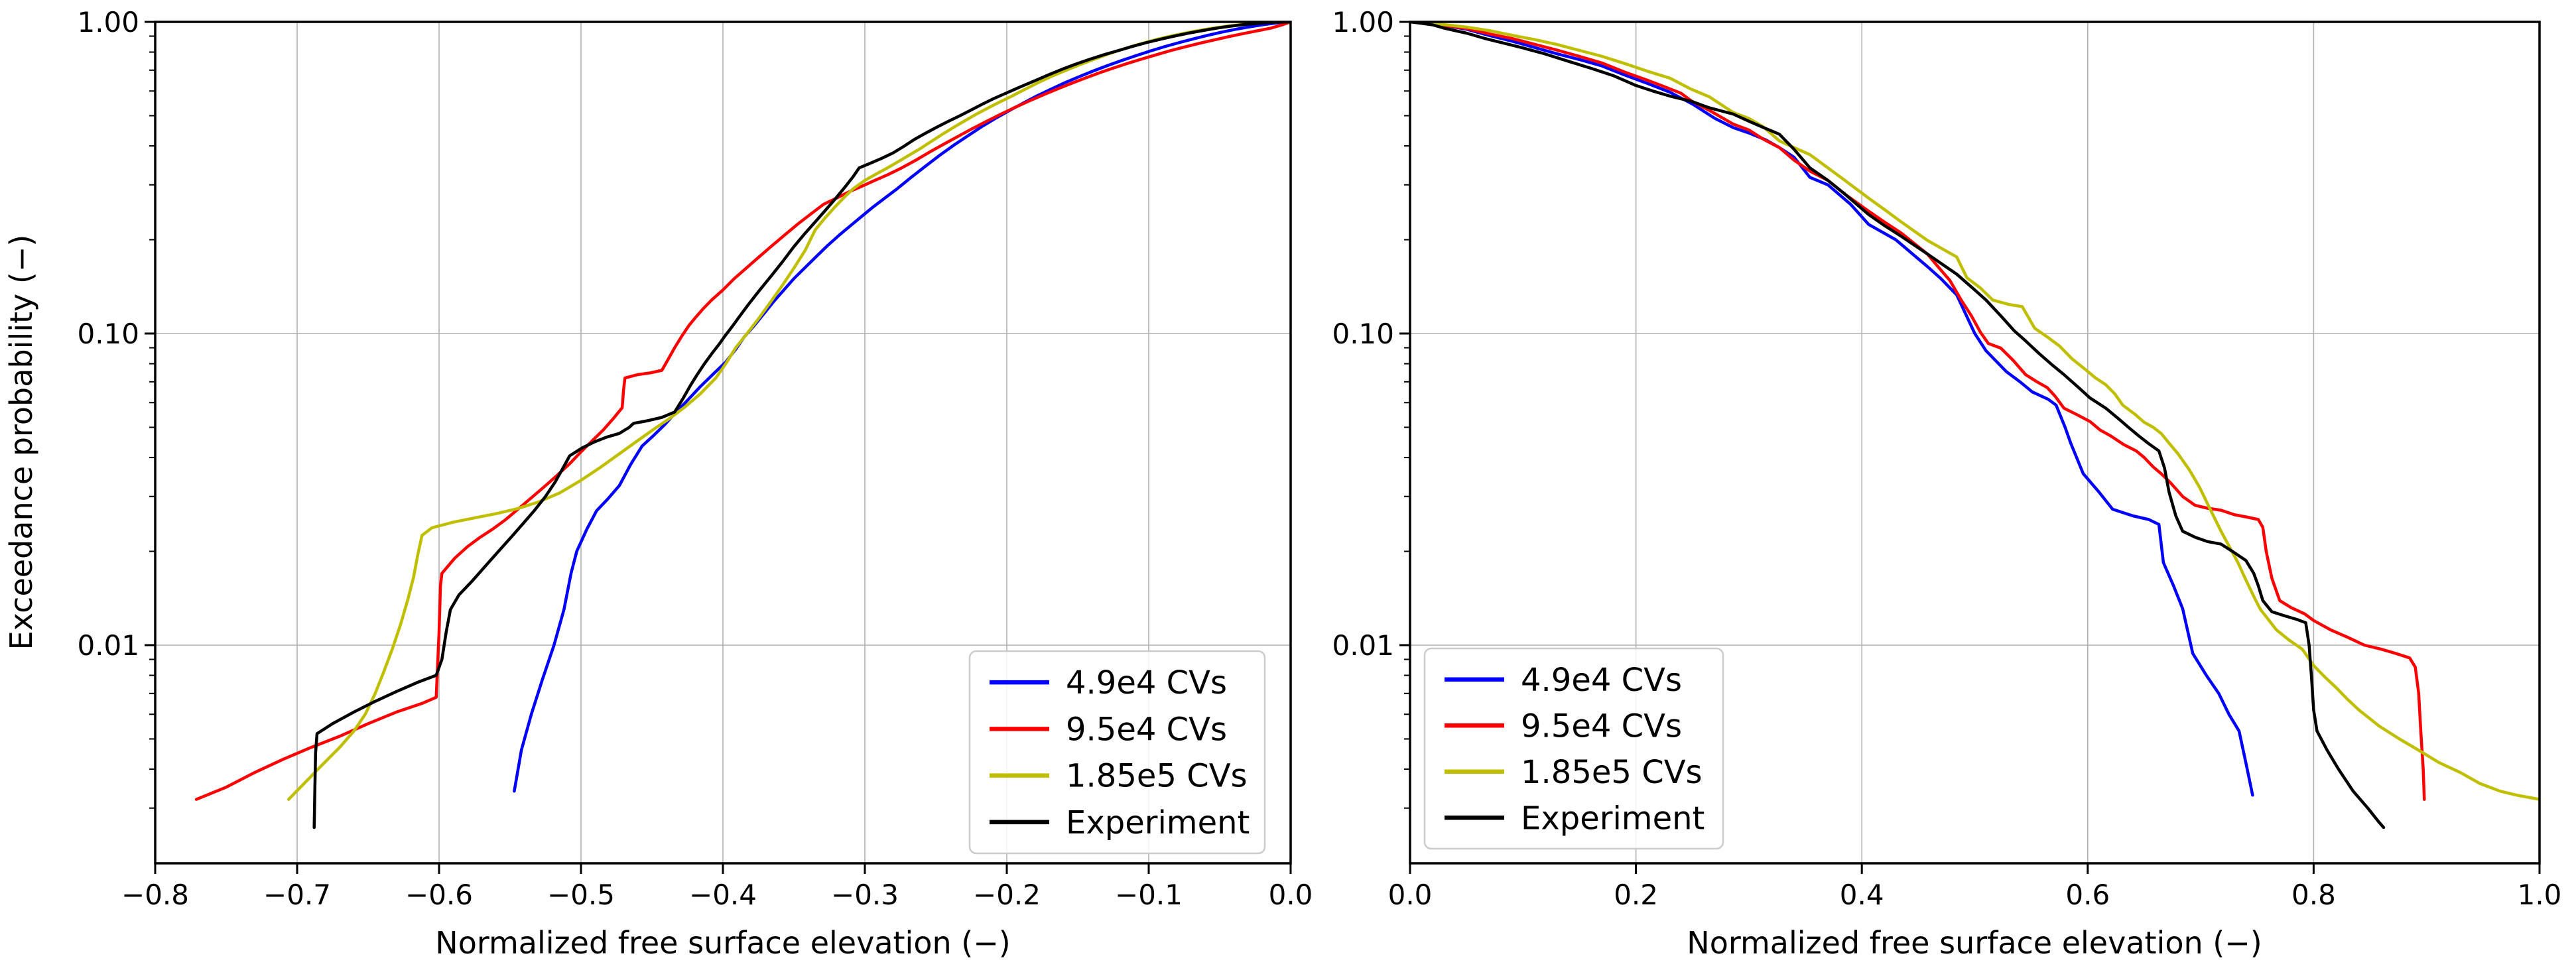 This screenshot has height=976, width=2576. I want to click on x-axis-label-right: Normalized free surface elevation (−), so click(1975, 943).